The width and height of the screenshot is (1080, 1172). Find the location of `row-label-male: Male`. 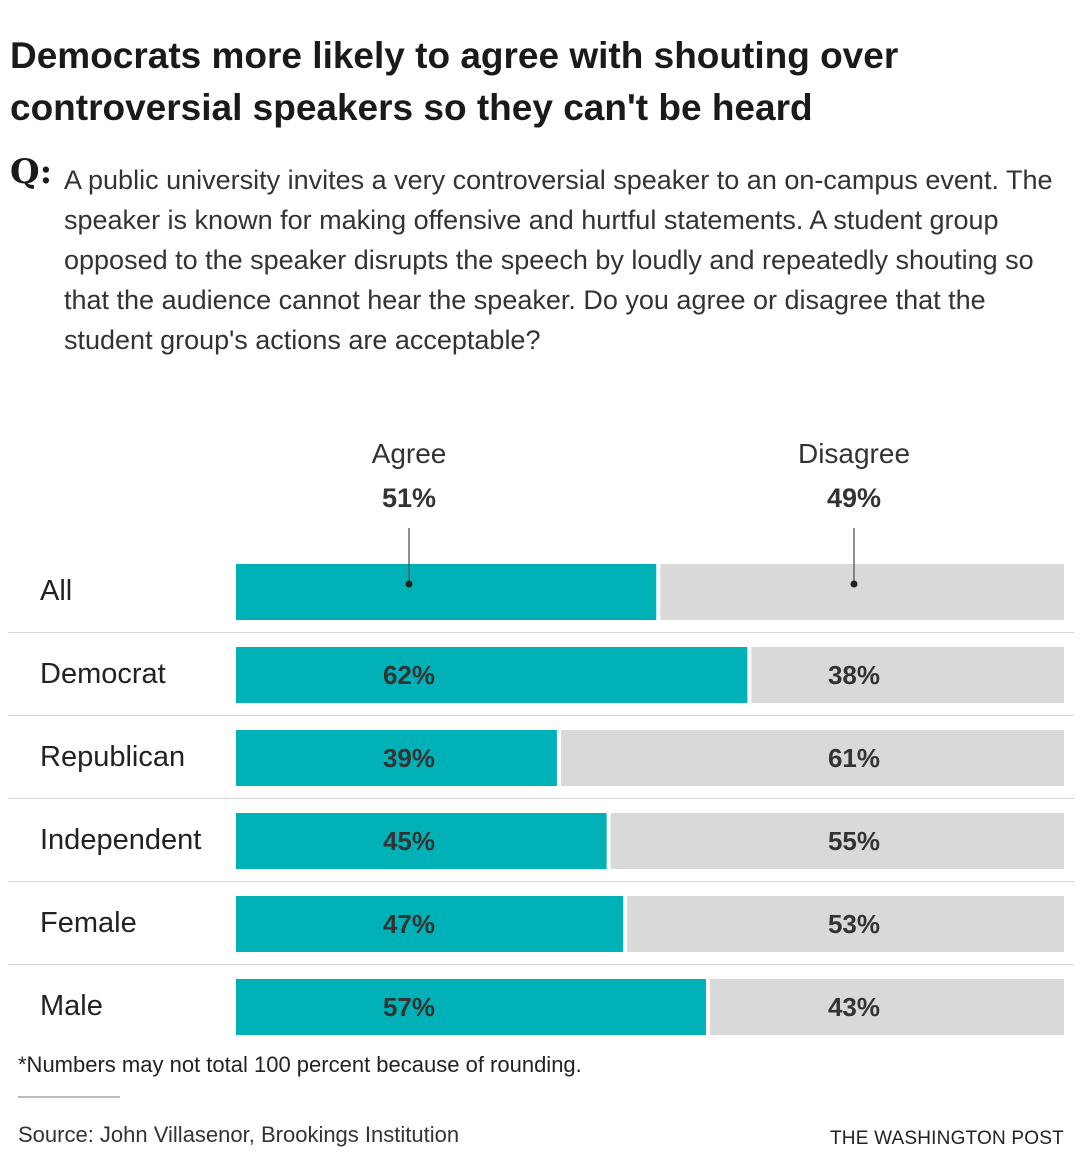

row-label-male: Male is located at coordinates (71, 1006).